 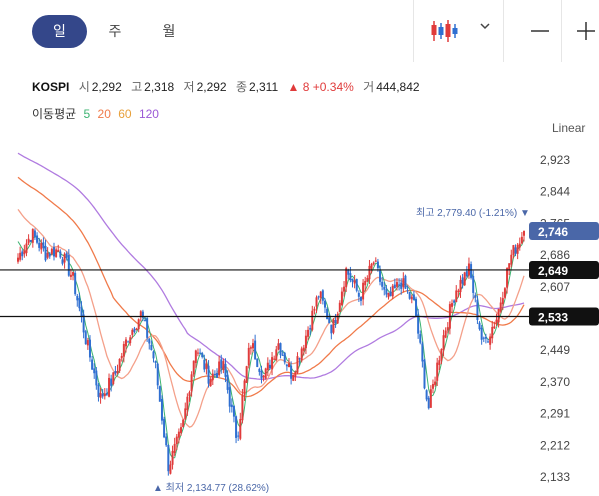 What do you see at coordinates (555, 192) in the screenshot?
I see `y-tick-label: 2,844` at bounding box center [555, 192].